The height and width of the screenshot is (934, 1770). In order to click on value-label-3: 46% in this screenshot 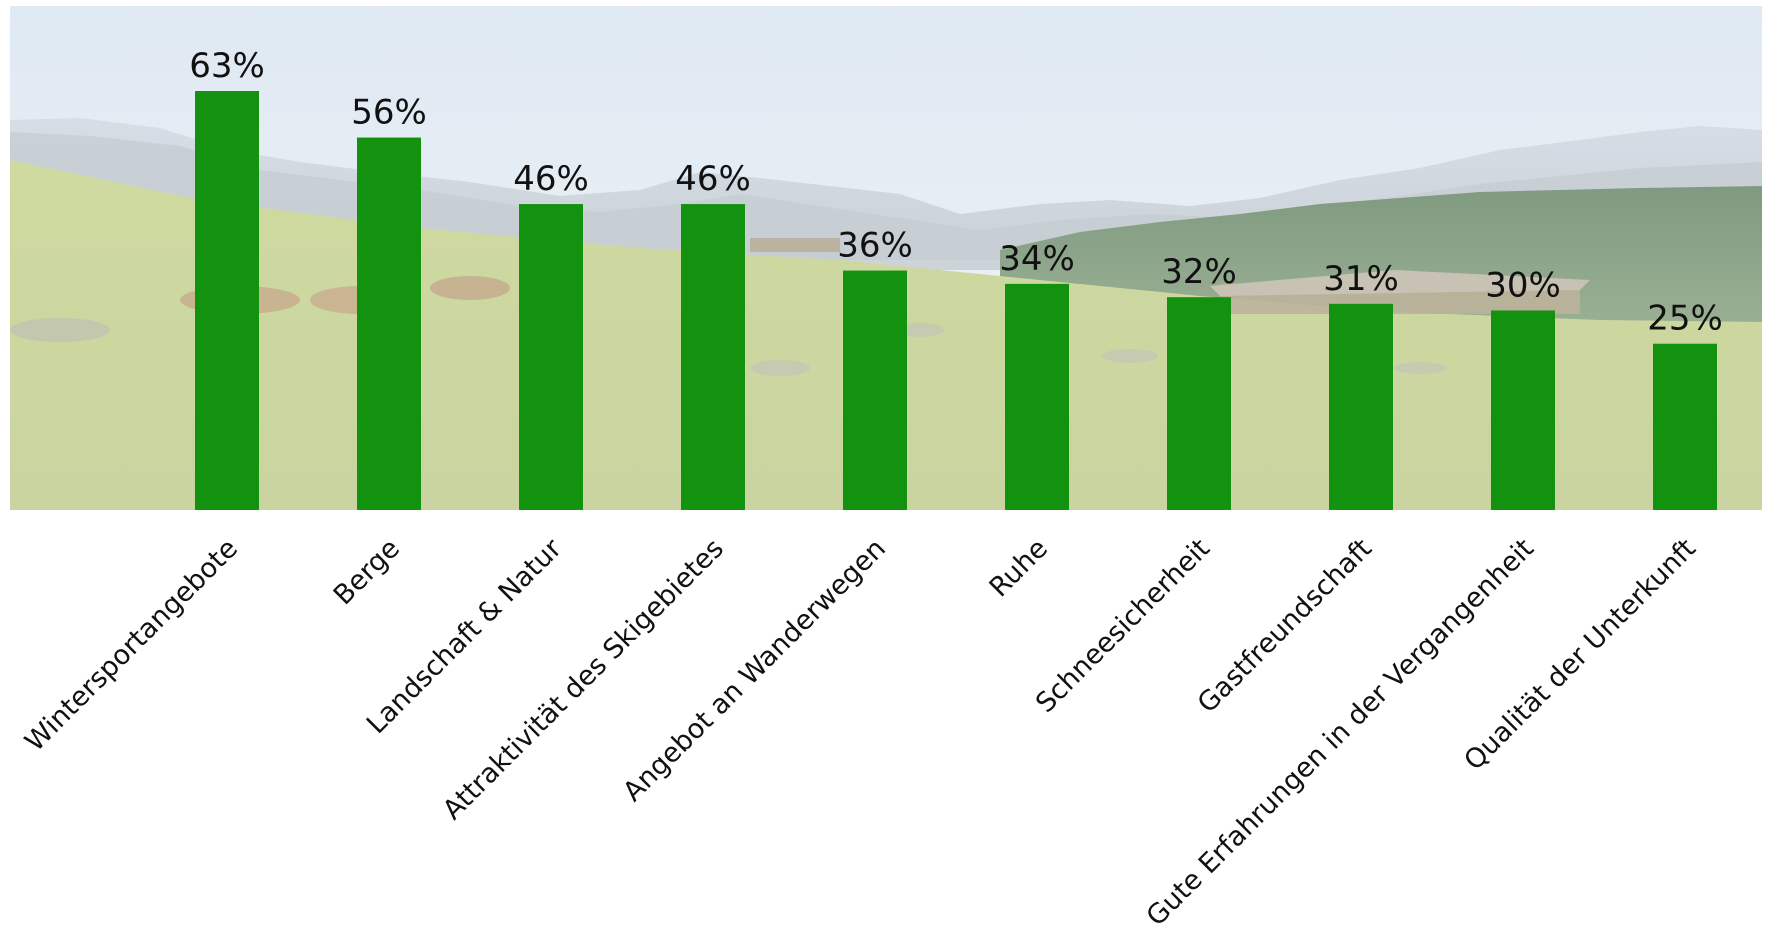, I will do `click(713, 179)`.